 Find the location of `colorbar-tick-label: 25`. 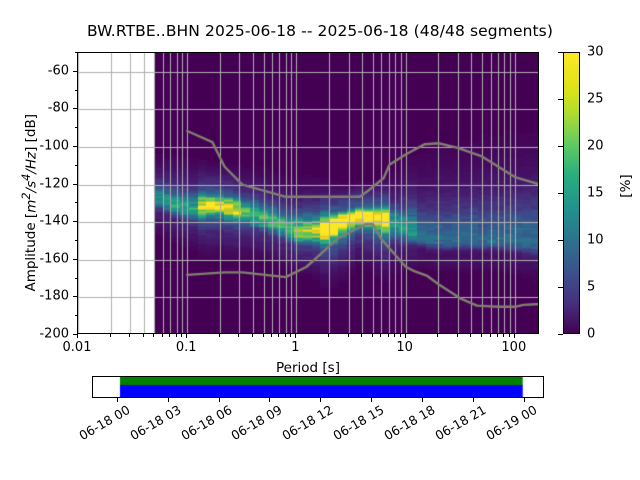

colorbar-tick-label: 25 is located at coordinates (595, 99).